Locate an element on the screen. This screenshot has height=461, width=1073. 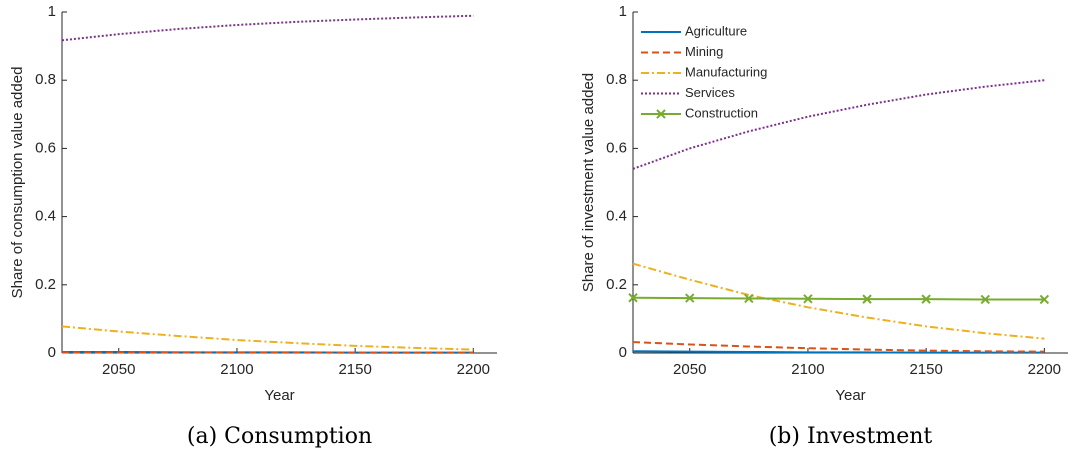
y-axis-label: Share of consumption value added is located at coordinates (17, 183).